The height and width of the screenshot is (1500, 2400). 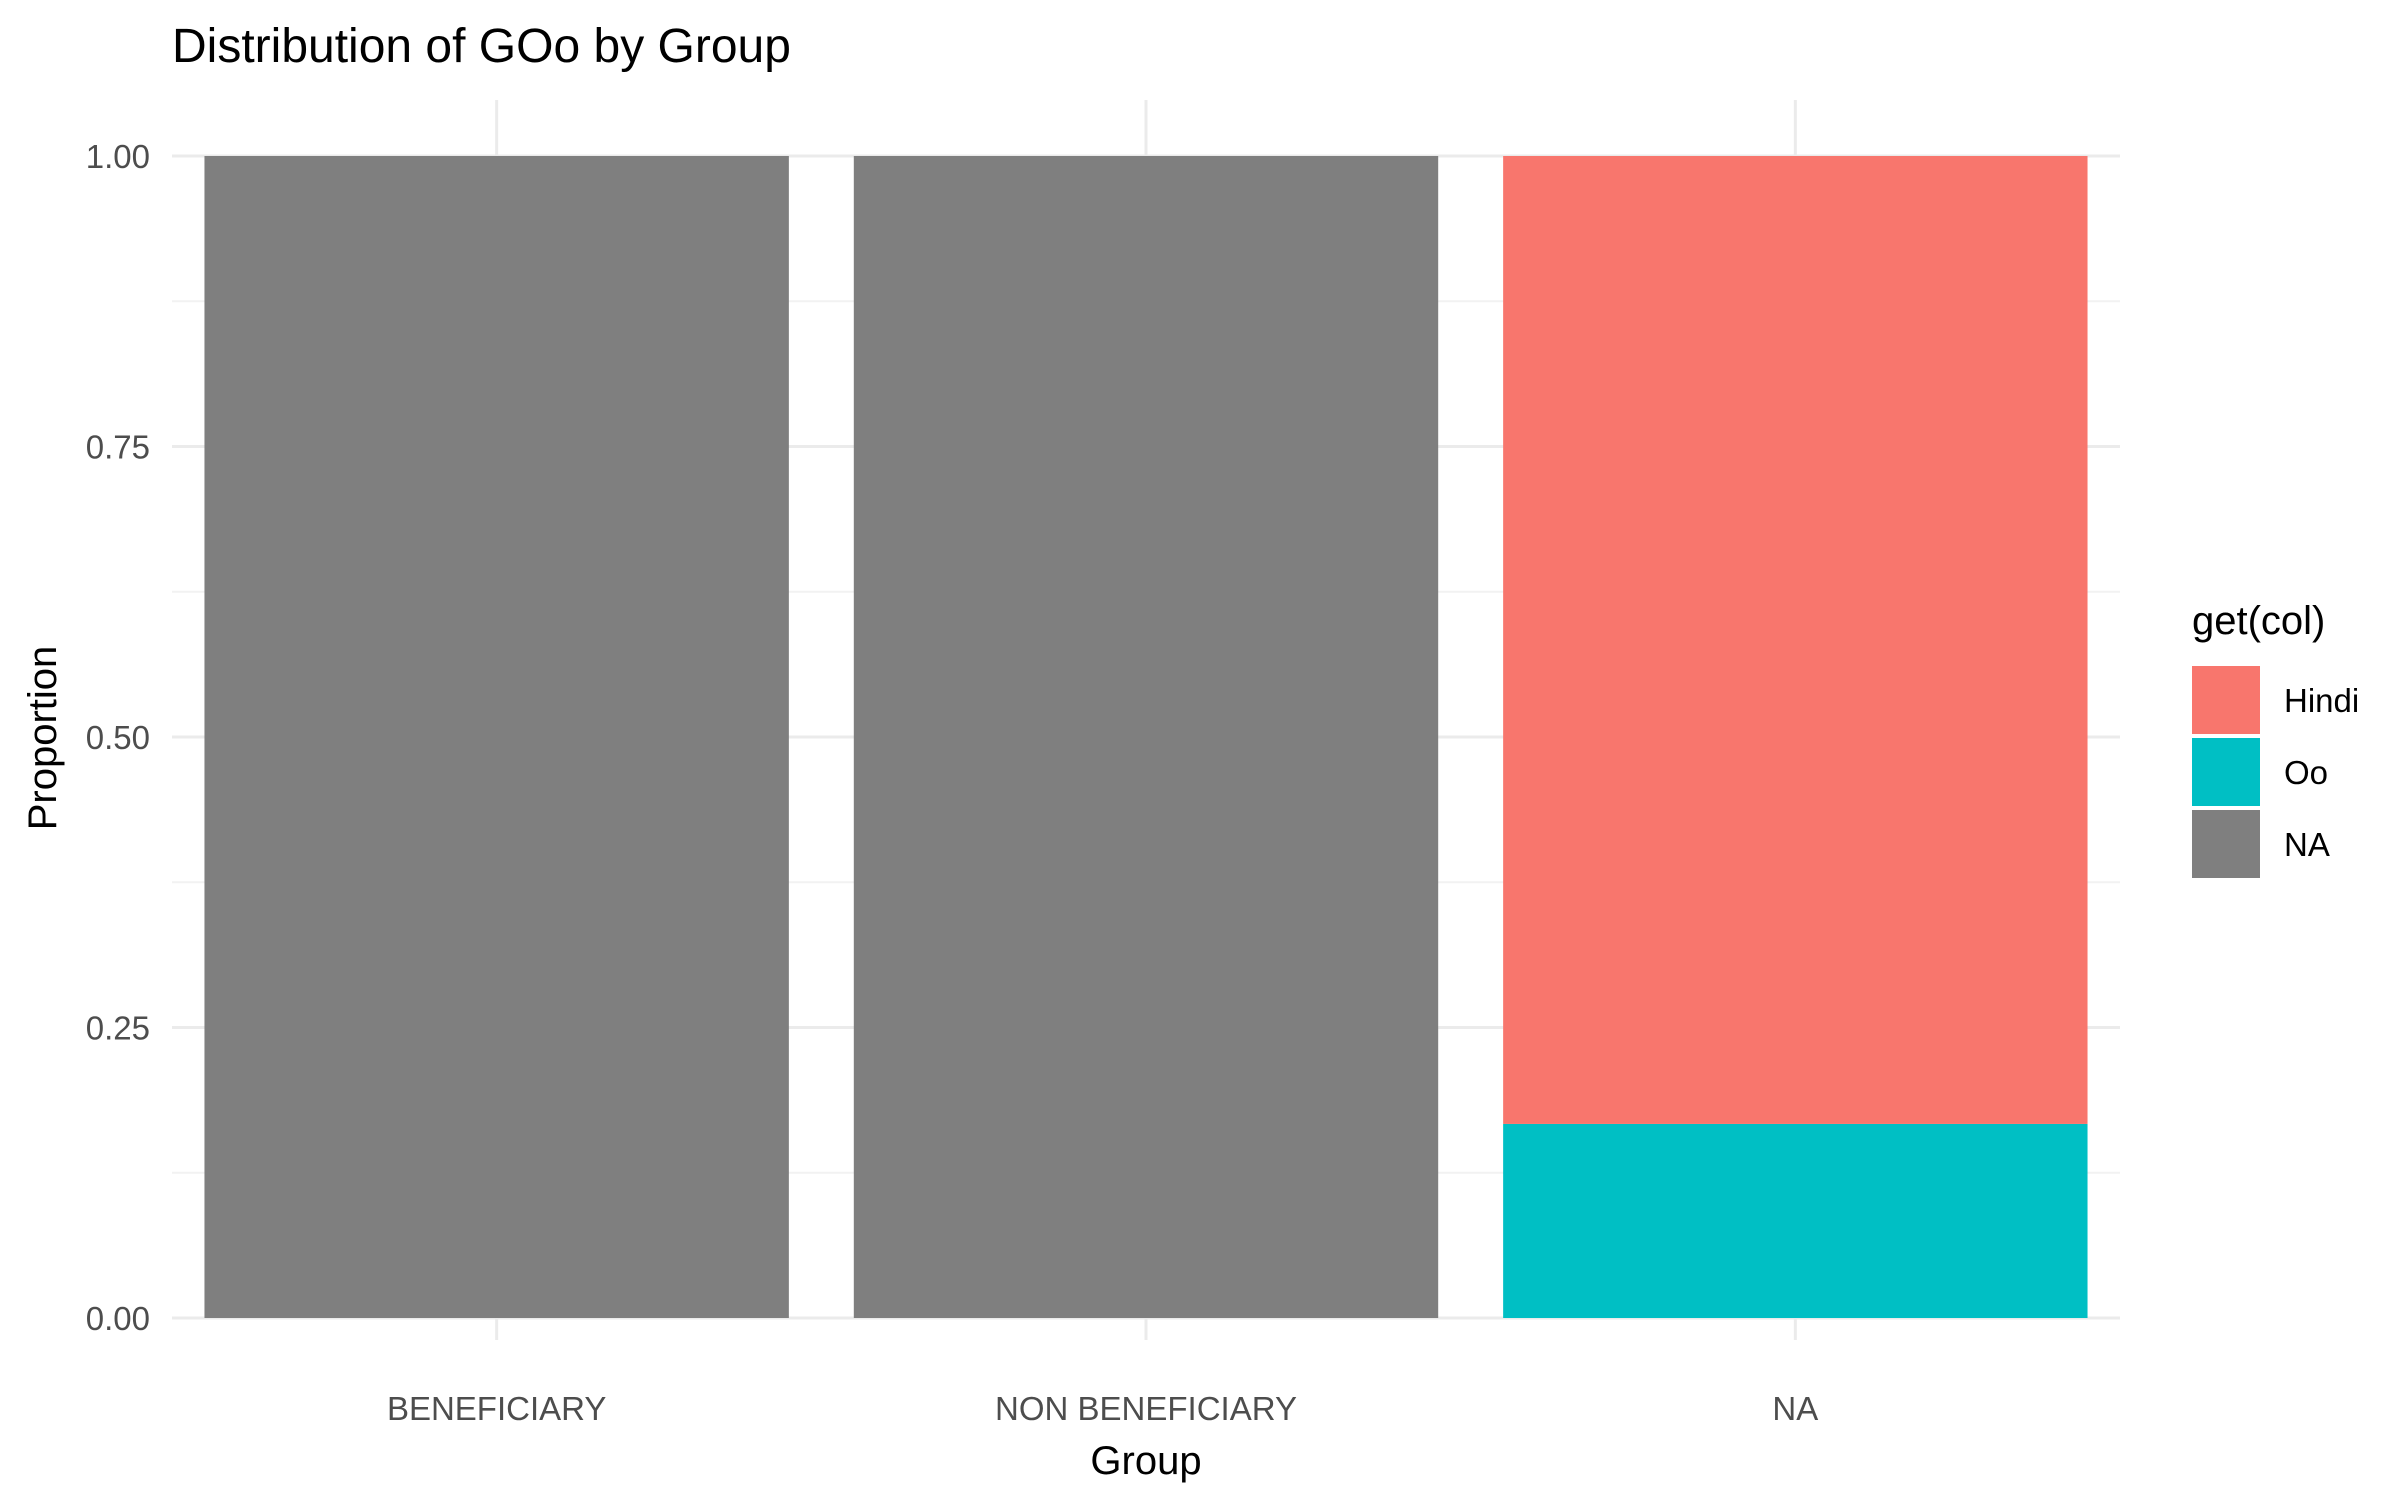 I want to click on legend-key-na, so click(x=2226, y=844).